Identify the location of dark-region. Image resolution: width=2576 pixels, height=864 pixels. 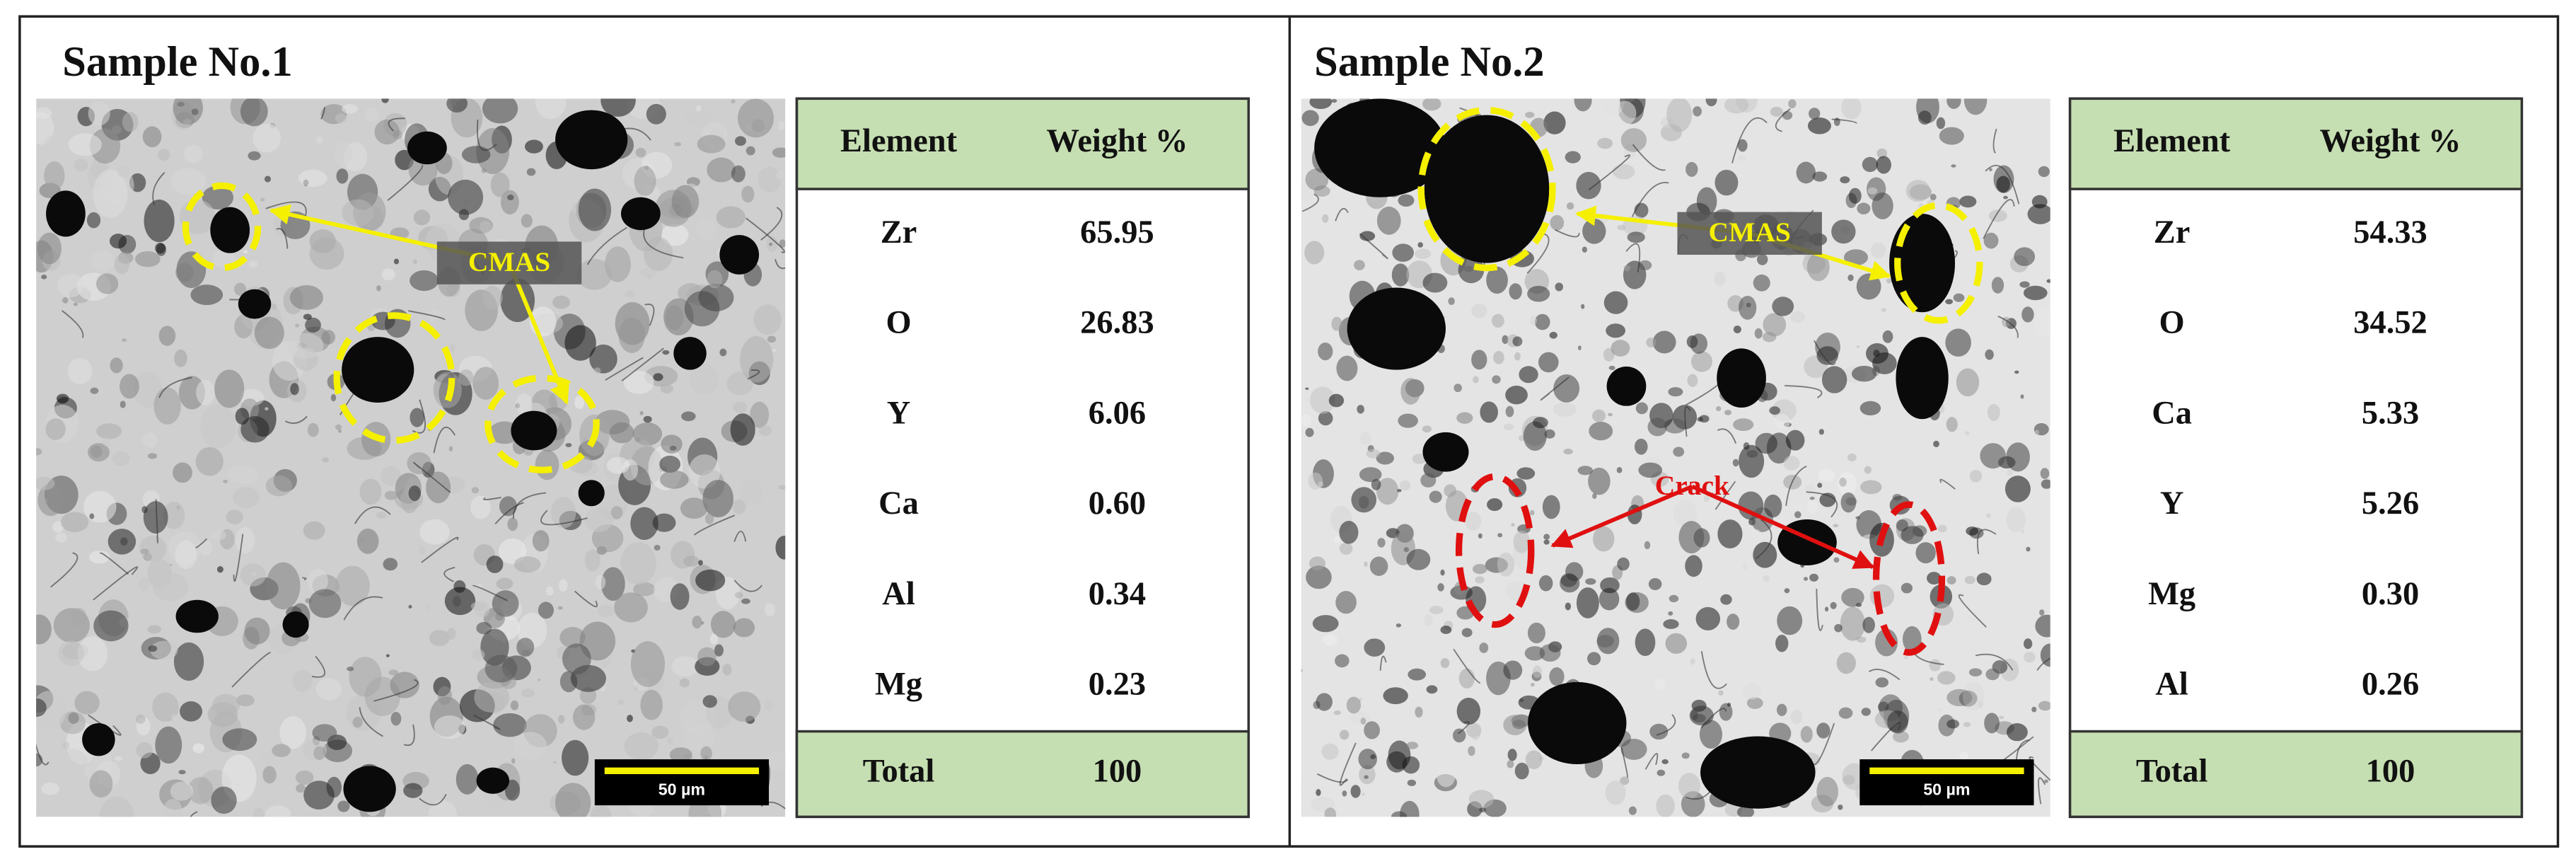
(1922, 378).